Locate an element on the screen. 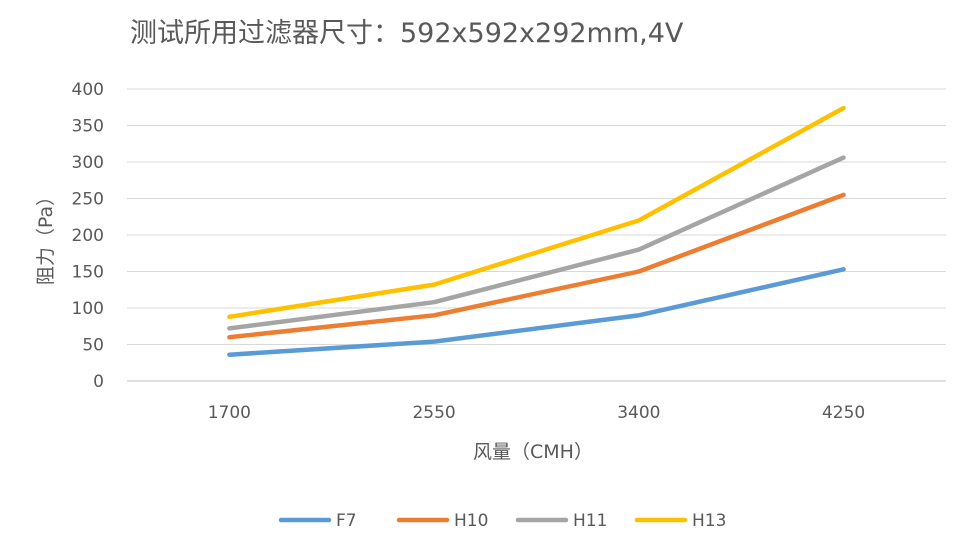  y-axis-label: 阻力（Pa） is located at coordinates (46, 236).